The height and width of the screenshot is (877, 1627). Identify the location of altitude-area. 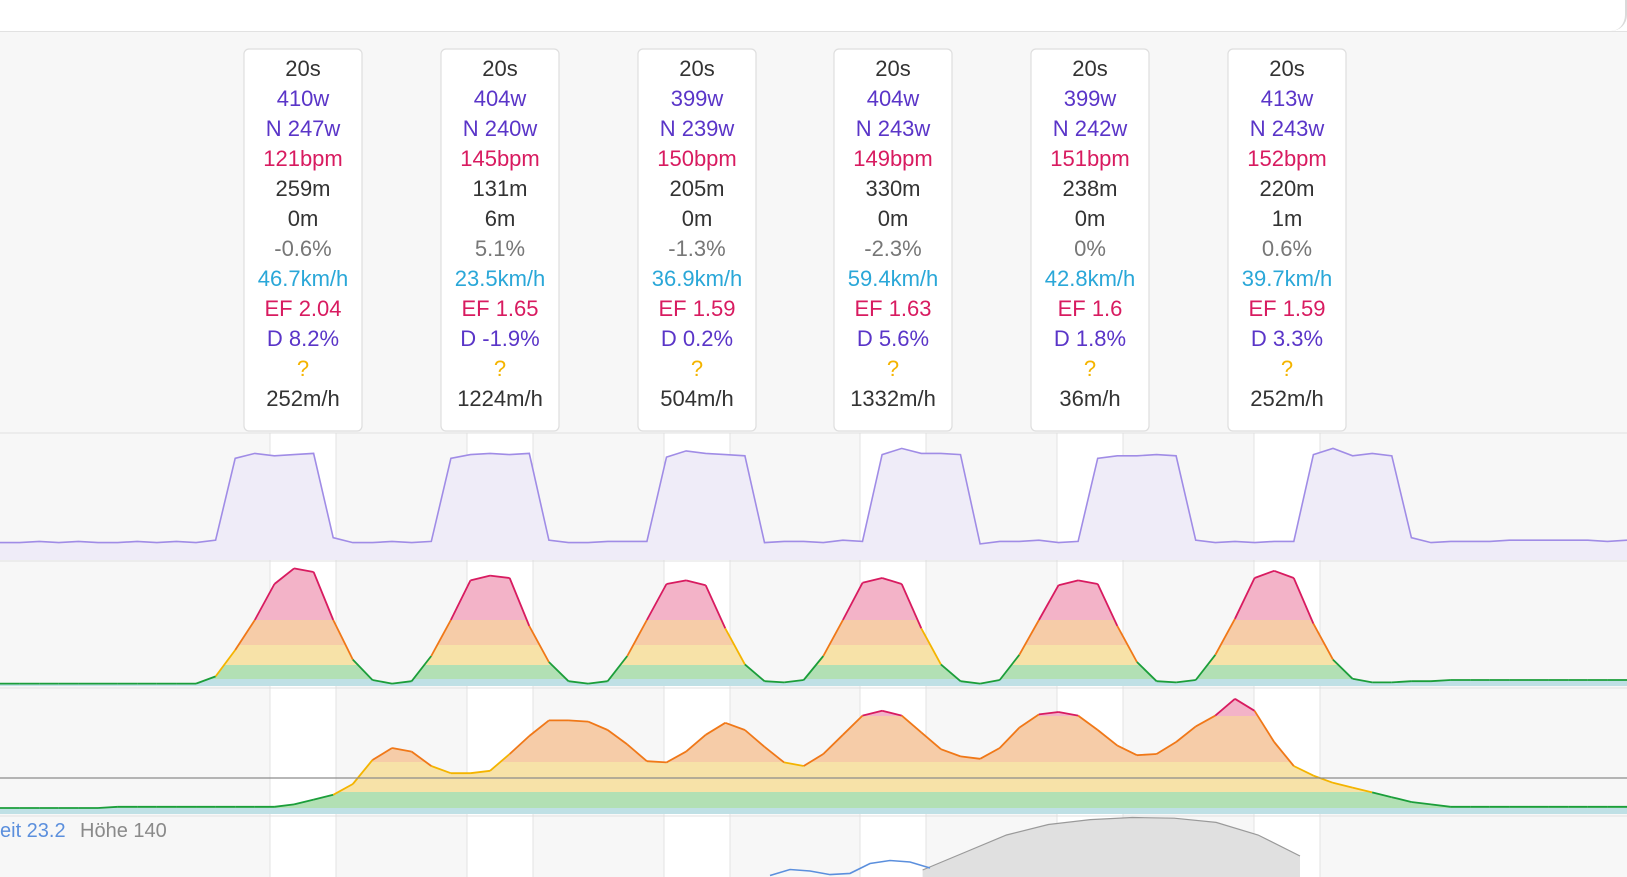
(1111, 847).